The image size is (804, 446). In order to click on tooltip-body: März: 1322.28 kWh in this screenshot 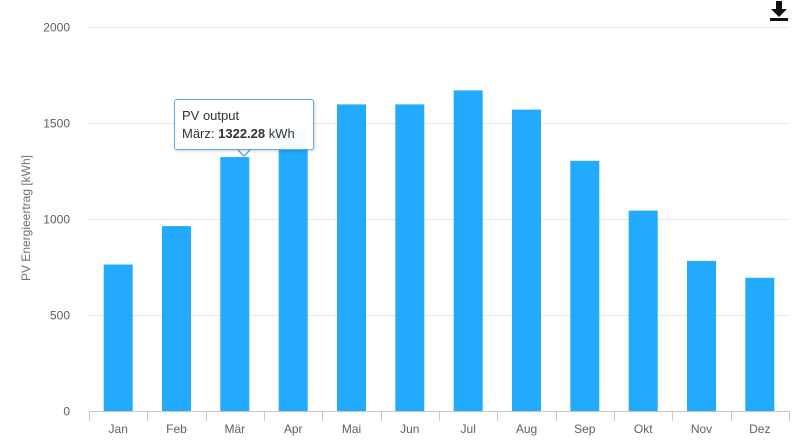, I will do `click(244, 134)`.